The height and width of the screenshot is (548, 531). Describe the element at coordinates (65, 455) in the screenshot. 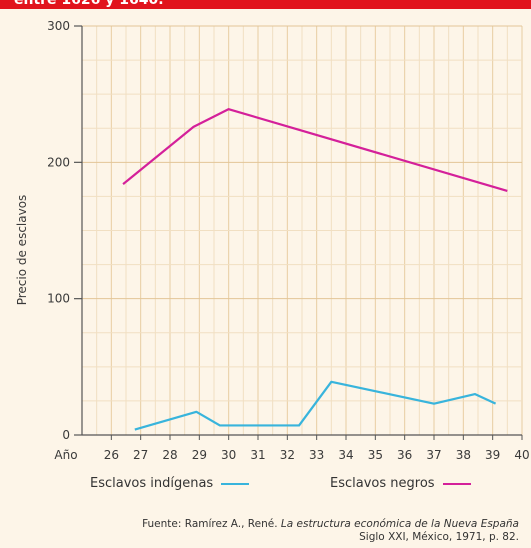

I see `x-axis-label: Año` at that location.